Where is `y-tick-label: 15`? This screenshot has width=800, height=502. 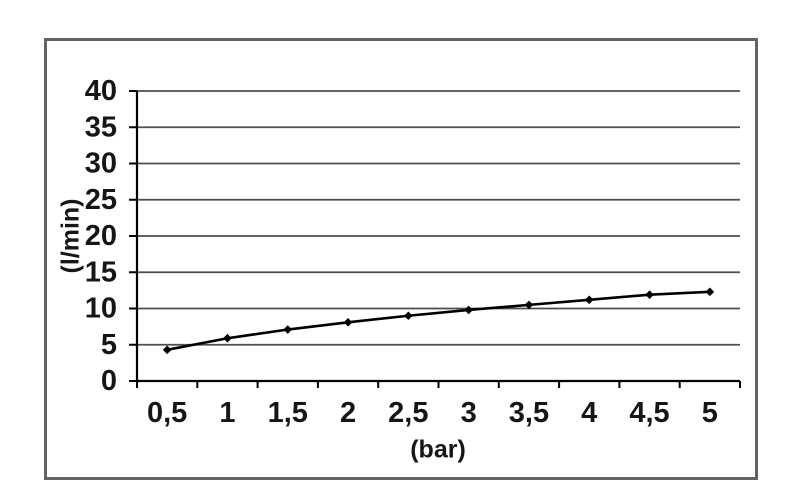 y-tick-label: 15 is located at coordinates (101, 272).